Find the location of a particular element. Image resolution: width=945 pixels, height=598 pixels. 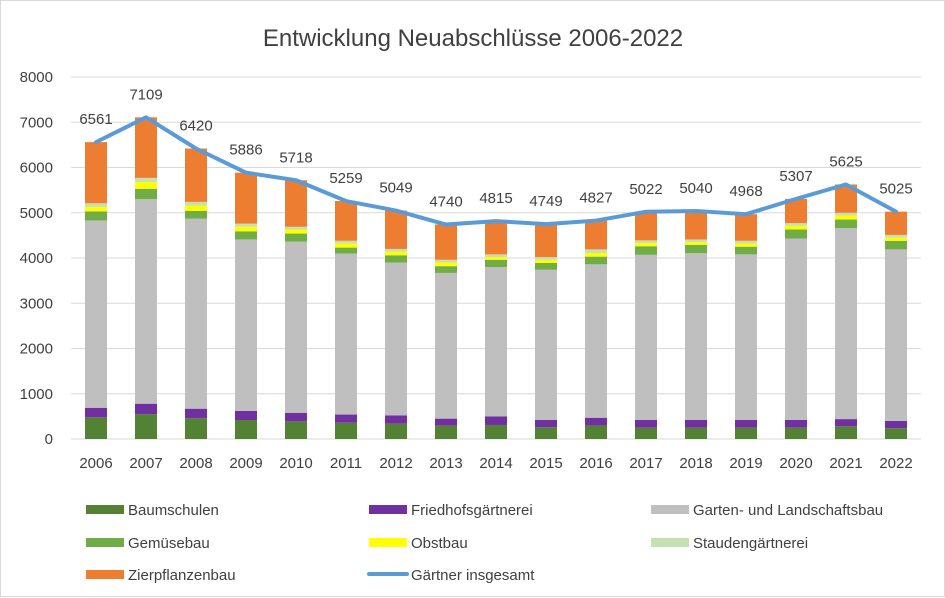

legend-label: Gärtner insgesamt is located at coordinates (473, 575).